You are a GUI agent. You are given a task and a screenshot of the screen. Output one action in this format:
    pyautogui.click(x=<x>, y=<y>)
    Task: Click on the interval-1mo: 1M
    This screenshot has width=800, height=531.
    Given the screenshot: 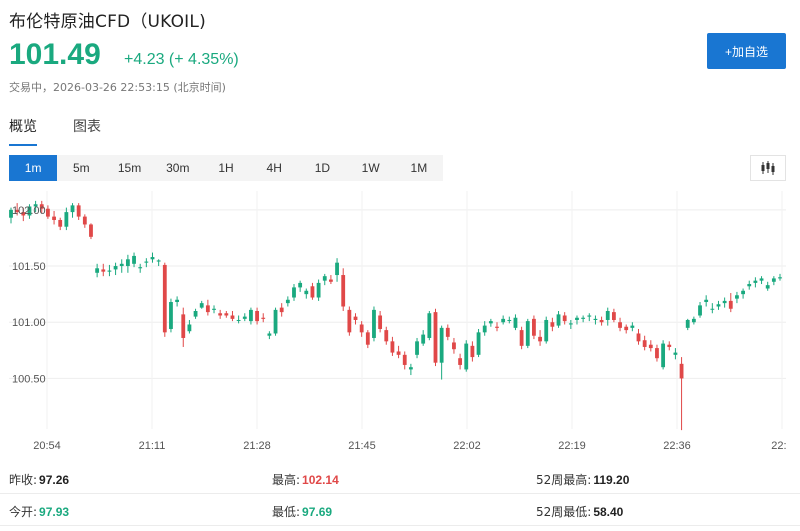 What is the action you would take?
    pyautogui.click(x=419, y=168)
    